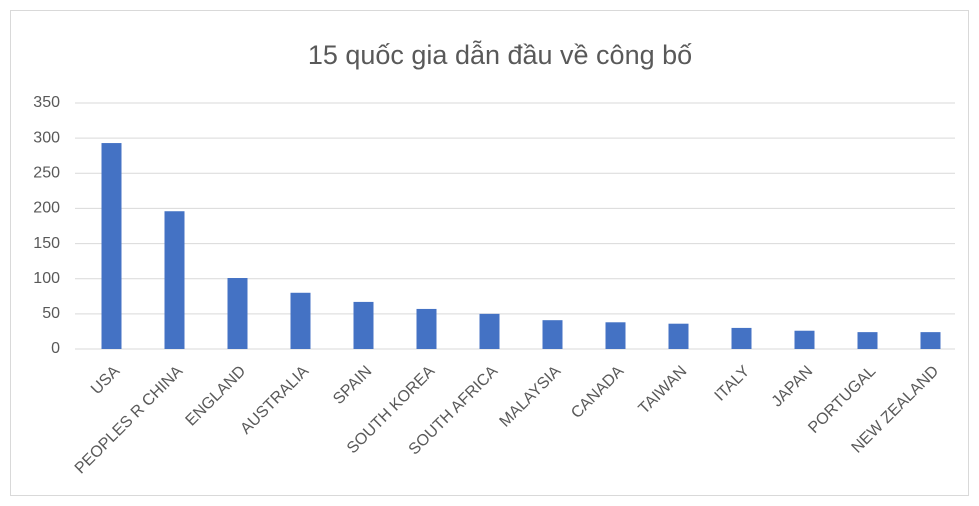 Image resolution: width=979 pixels, height=506 pixels. What do you see at coordinates (46, 243) in the screenshot?
I see `y-tick-label: 150` at bounding box center [46, 243].